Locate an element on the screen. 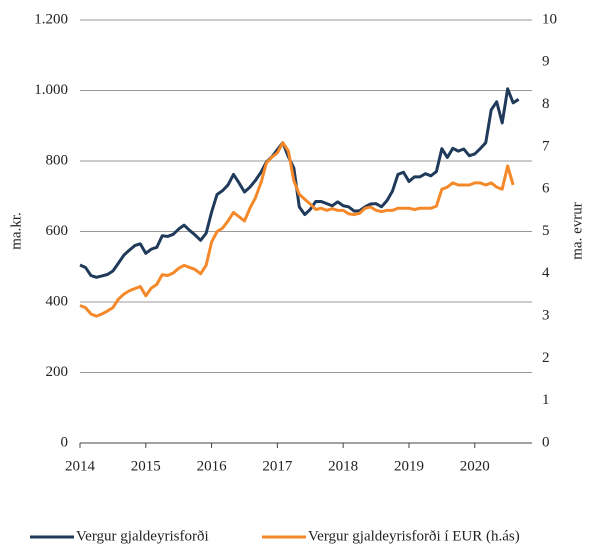  x-tick-label: 2014 is located at coordinates (80, 466).